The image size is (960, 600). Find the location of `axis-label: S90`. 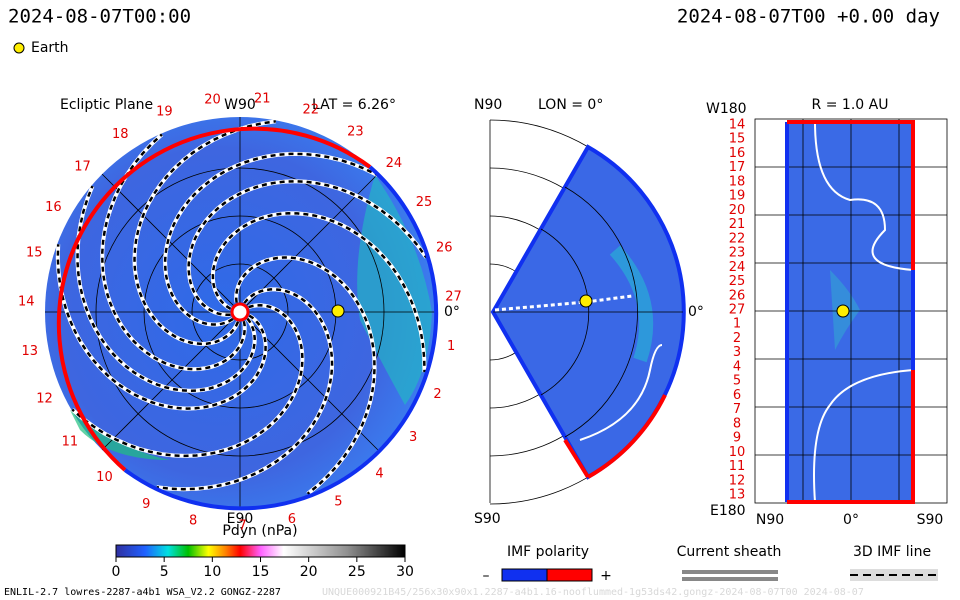

axis-label: S90 is located at coordinates (930, 520).